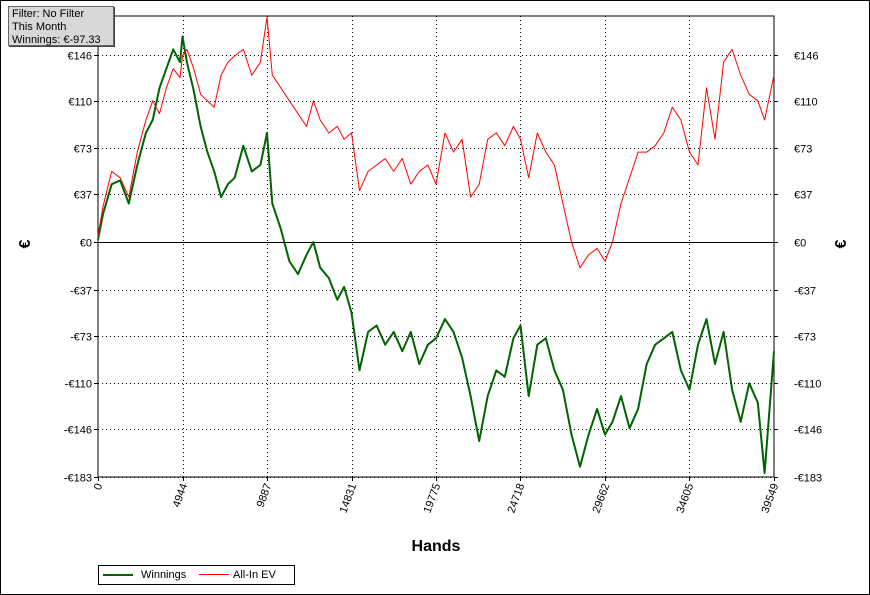  I want to click on winnings-total-label: Winnings: €-97.33, so click(56, 40).